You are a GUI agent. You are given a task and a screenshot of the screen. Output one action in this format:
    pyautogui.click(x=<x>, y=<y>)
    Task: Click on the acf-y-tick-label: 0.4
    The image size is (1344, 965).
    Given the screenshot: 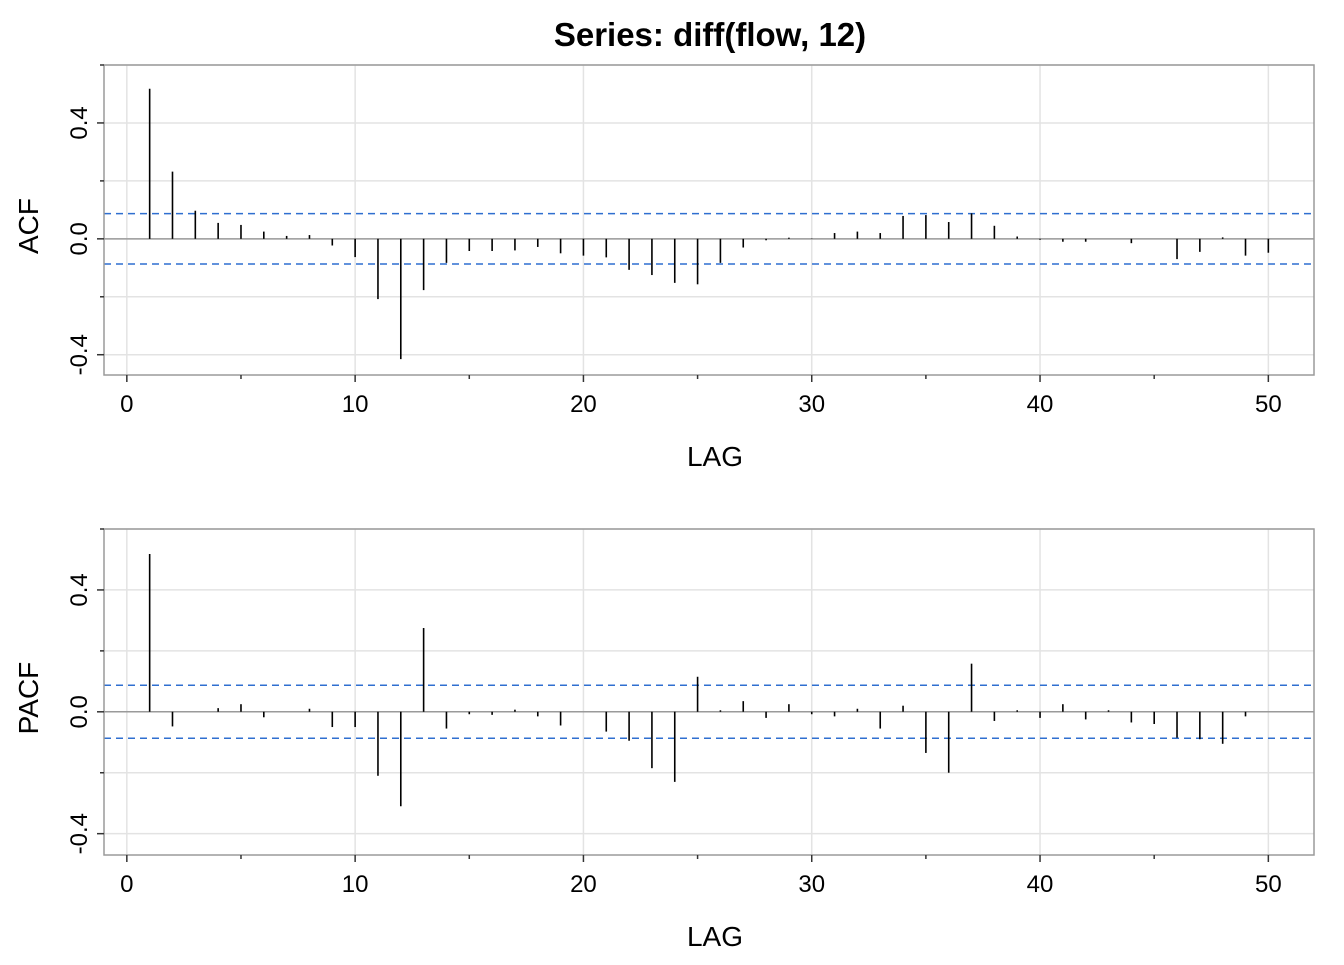 What is the action you would take?
    pyautogui.click(x=79, y=122)
    